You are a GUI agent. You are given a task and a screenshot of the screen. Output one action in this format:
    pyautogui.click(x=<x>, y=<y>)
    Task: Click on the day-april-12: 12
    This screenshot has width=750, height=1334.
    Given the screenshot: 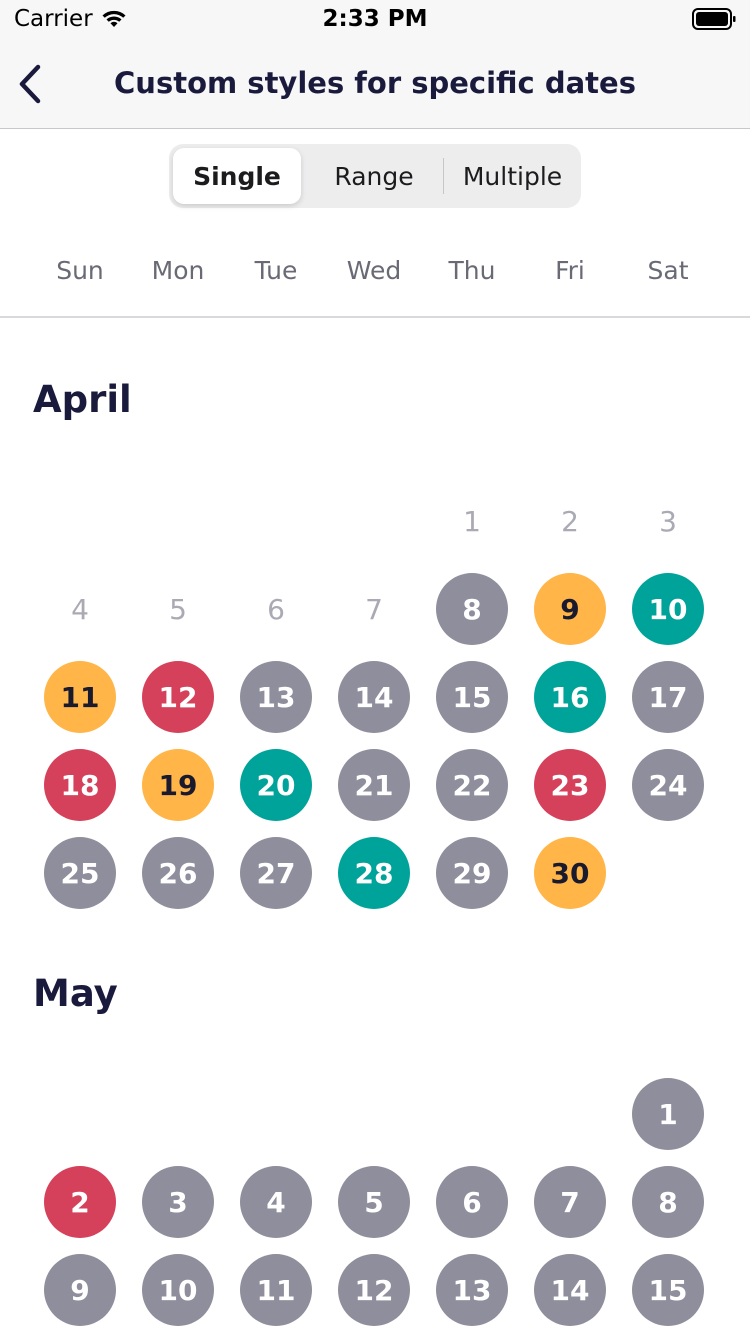 What is the action you would take?
    pyautogui.click(x=178, y=697)
    